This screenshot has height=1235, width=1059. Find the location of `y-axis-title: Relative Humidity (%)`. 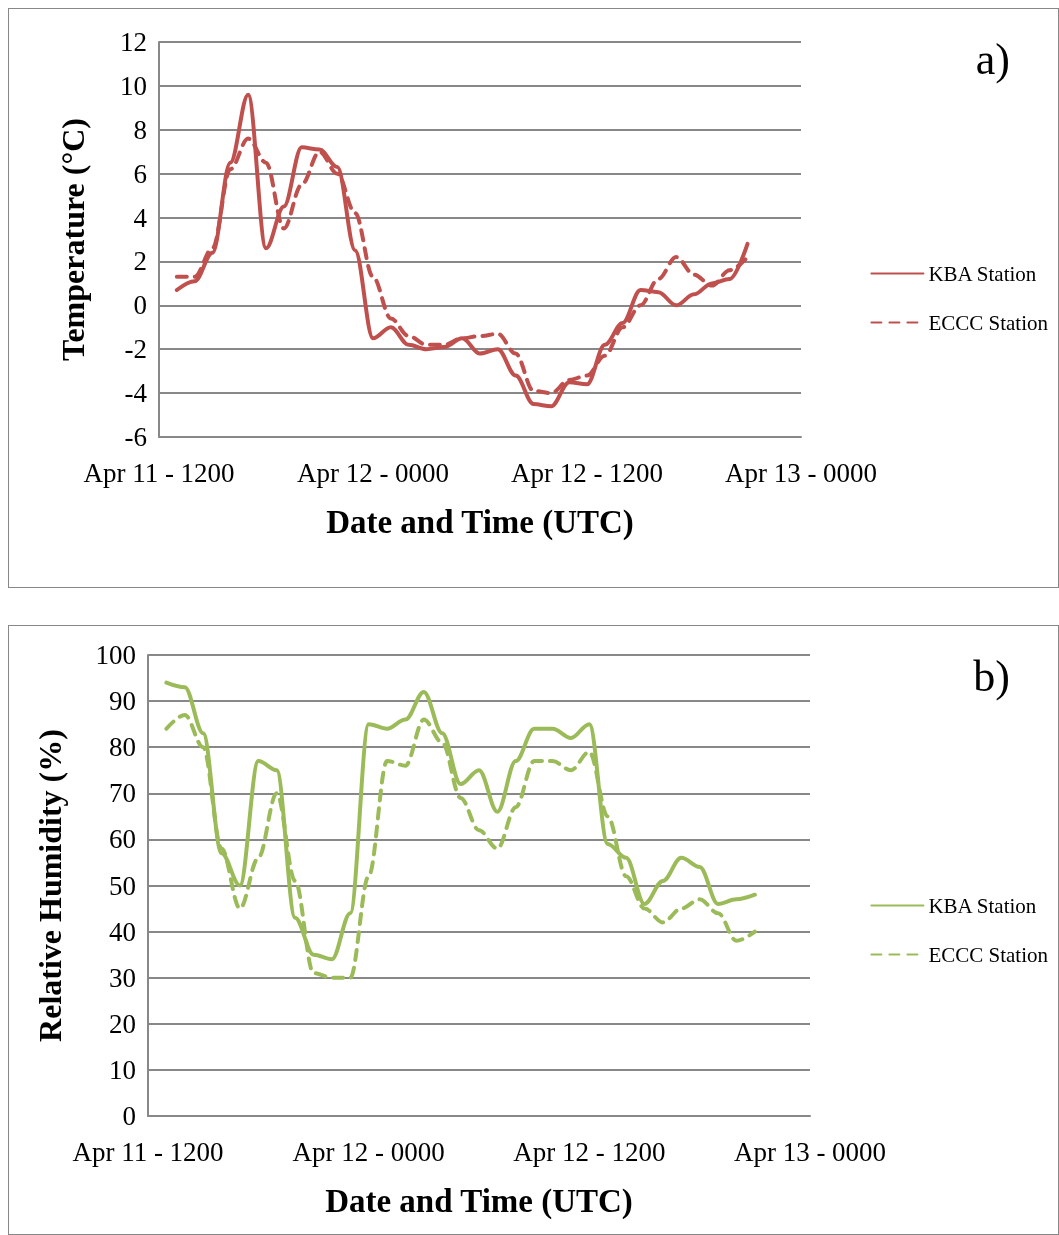

y-axis-title: Relative Humidity (%) is located at coordinates (50, 885).